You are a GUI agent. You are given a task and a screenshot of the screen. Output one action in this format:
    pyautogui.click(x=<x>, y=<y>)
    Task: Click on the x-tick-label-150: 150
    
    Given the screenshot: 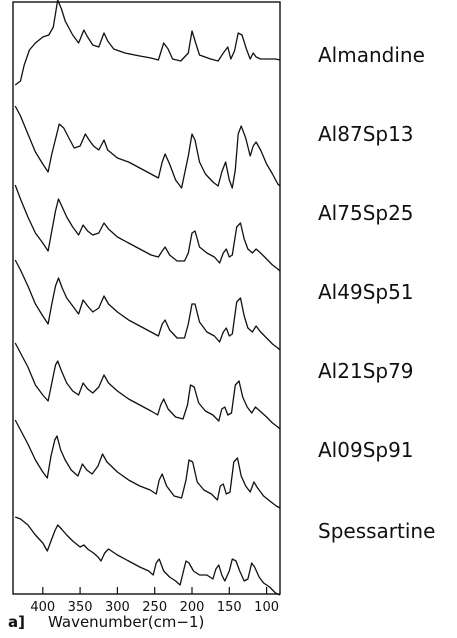 What is the action you would take?
    pyautogui.click(x=229, y=607)
    